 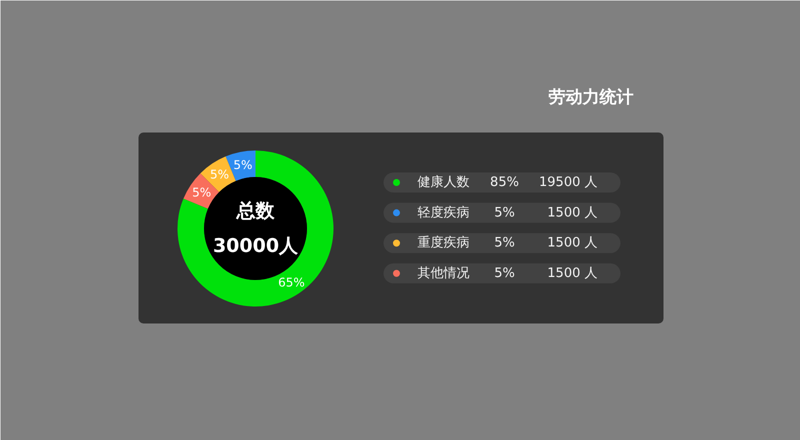 What do you see at coordinates (256, 211) in the screenshot?
I see `text: 总数` at bounding box center [256, 211].